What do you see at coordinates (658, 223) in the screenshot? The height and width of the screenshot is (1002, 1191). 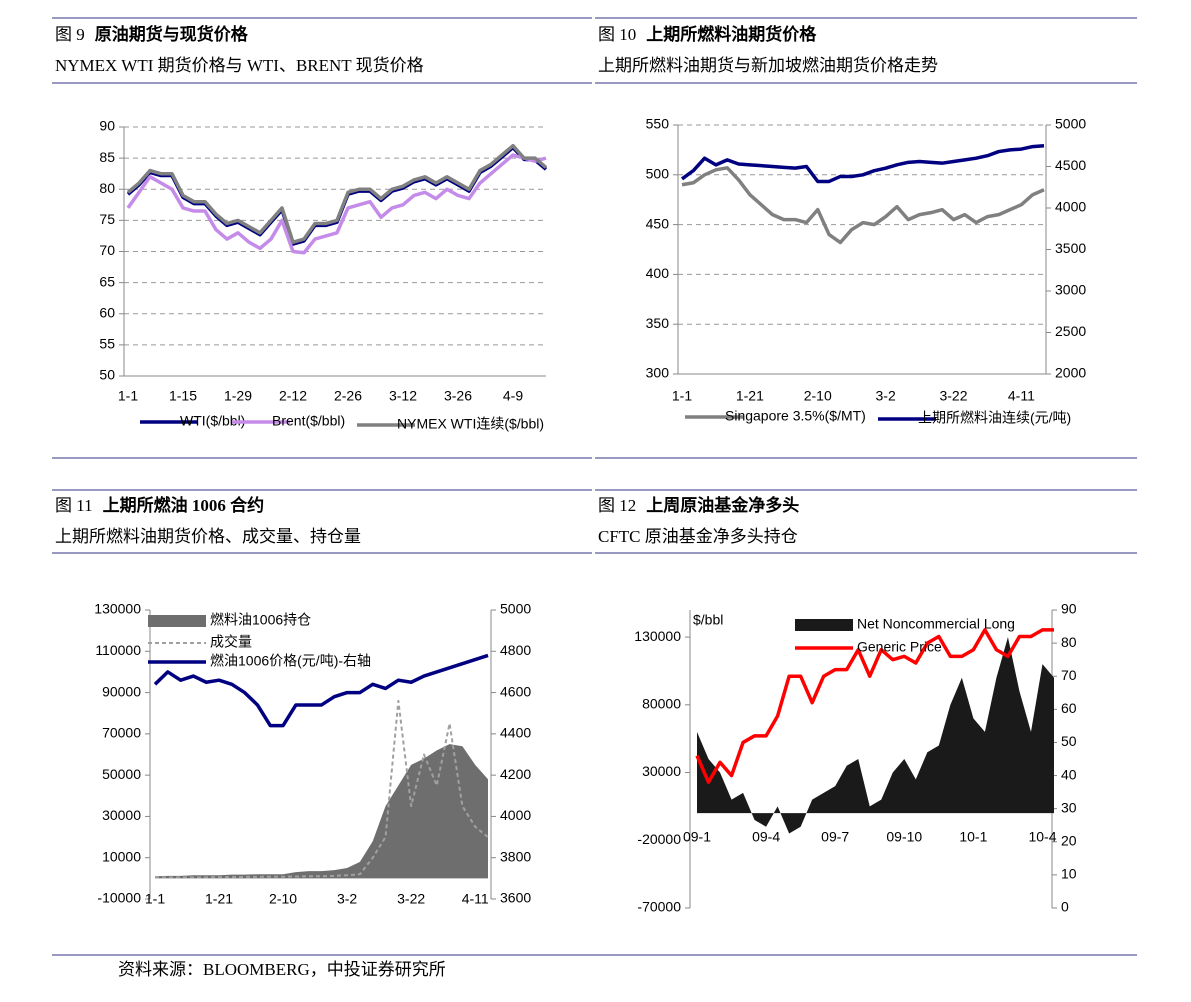 I see `y-tick-label: 450` at bounding box center [658, 223].